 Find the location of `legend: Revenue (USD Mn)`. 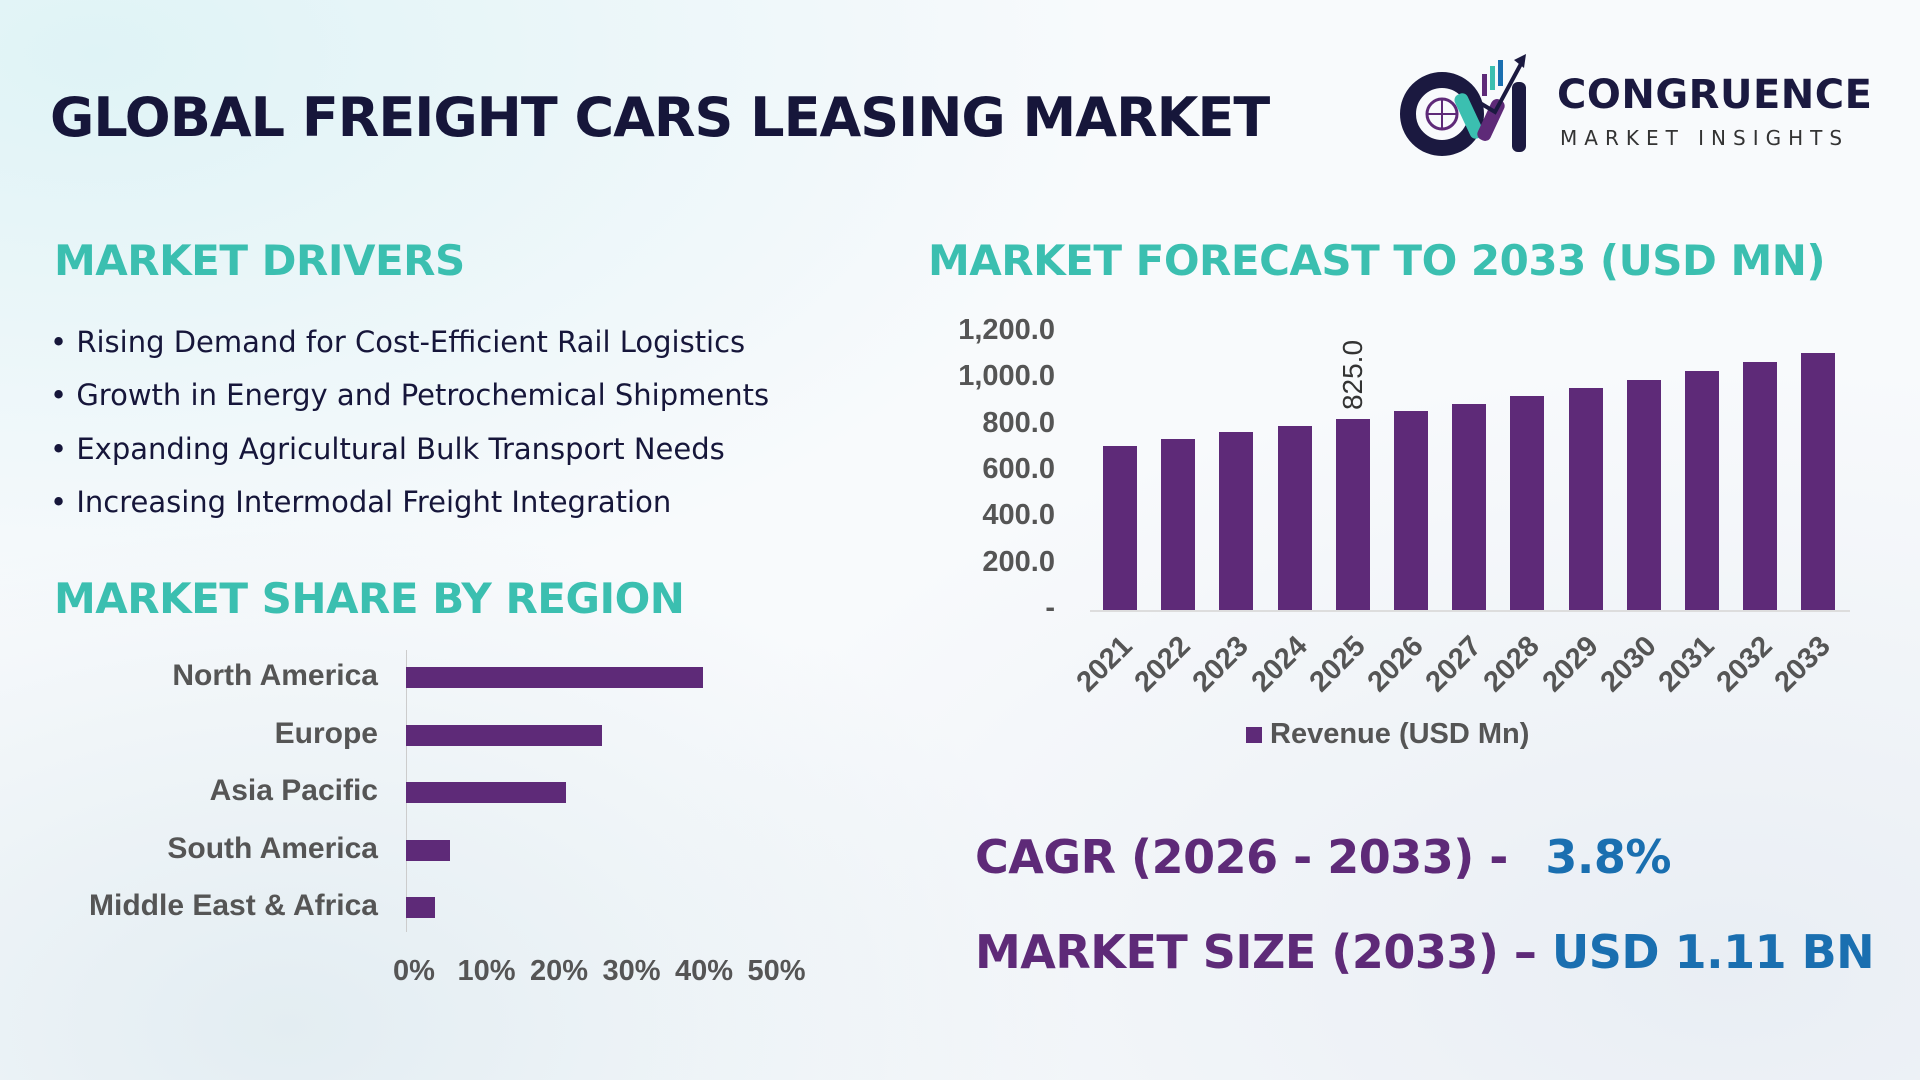

legend: Revenue (USD Mn) is located at coordinates (1387, 734).